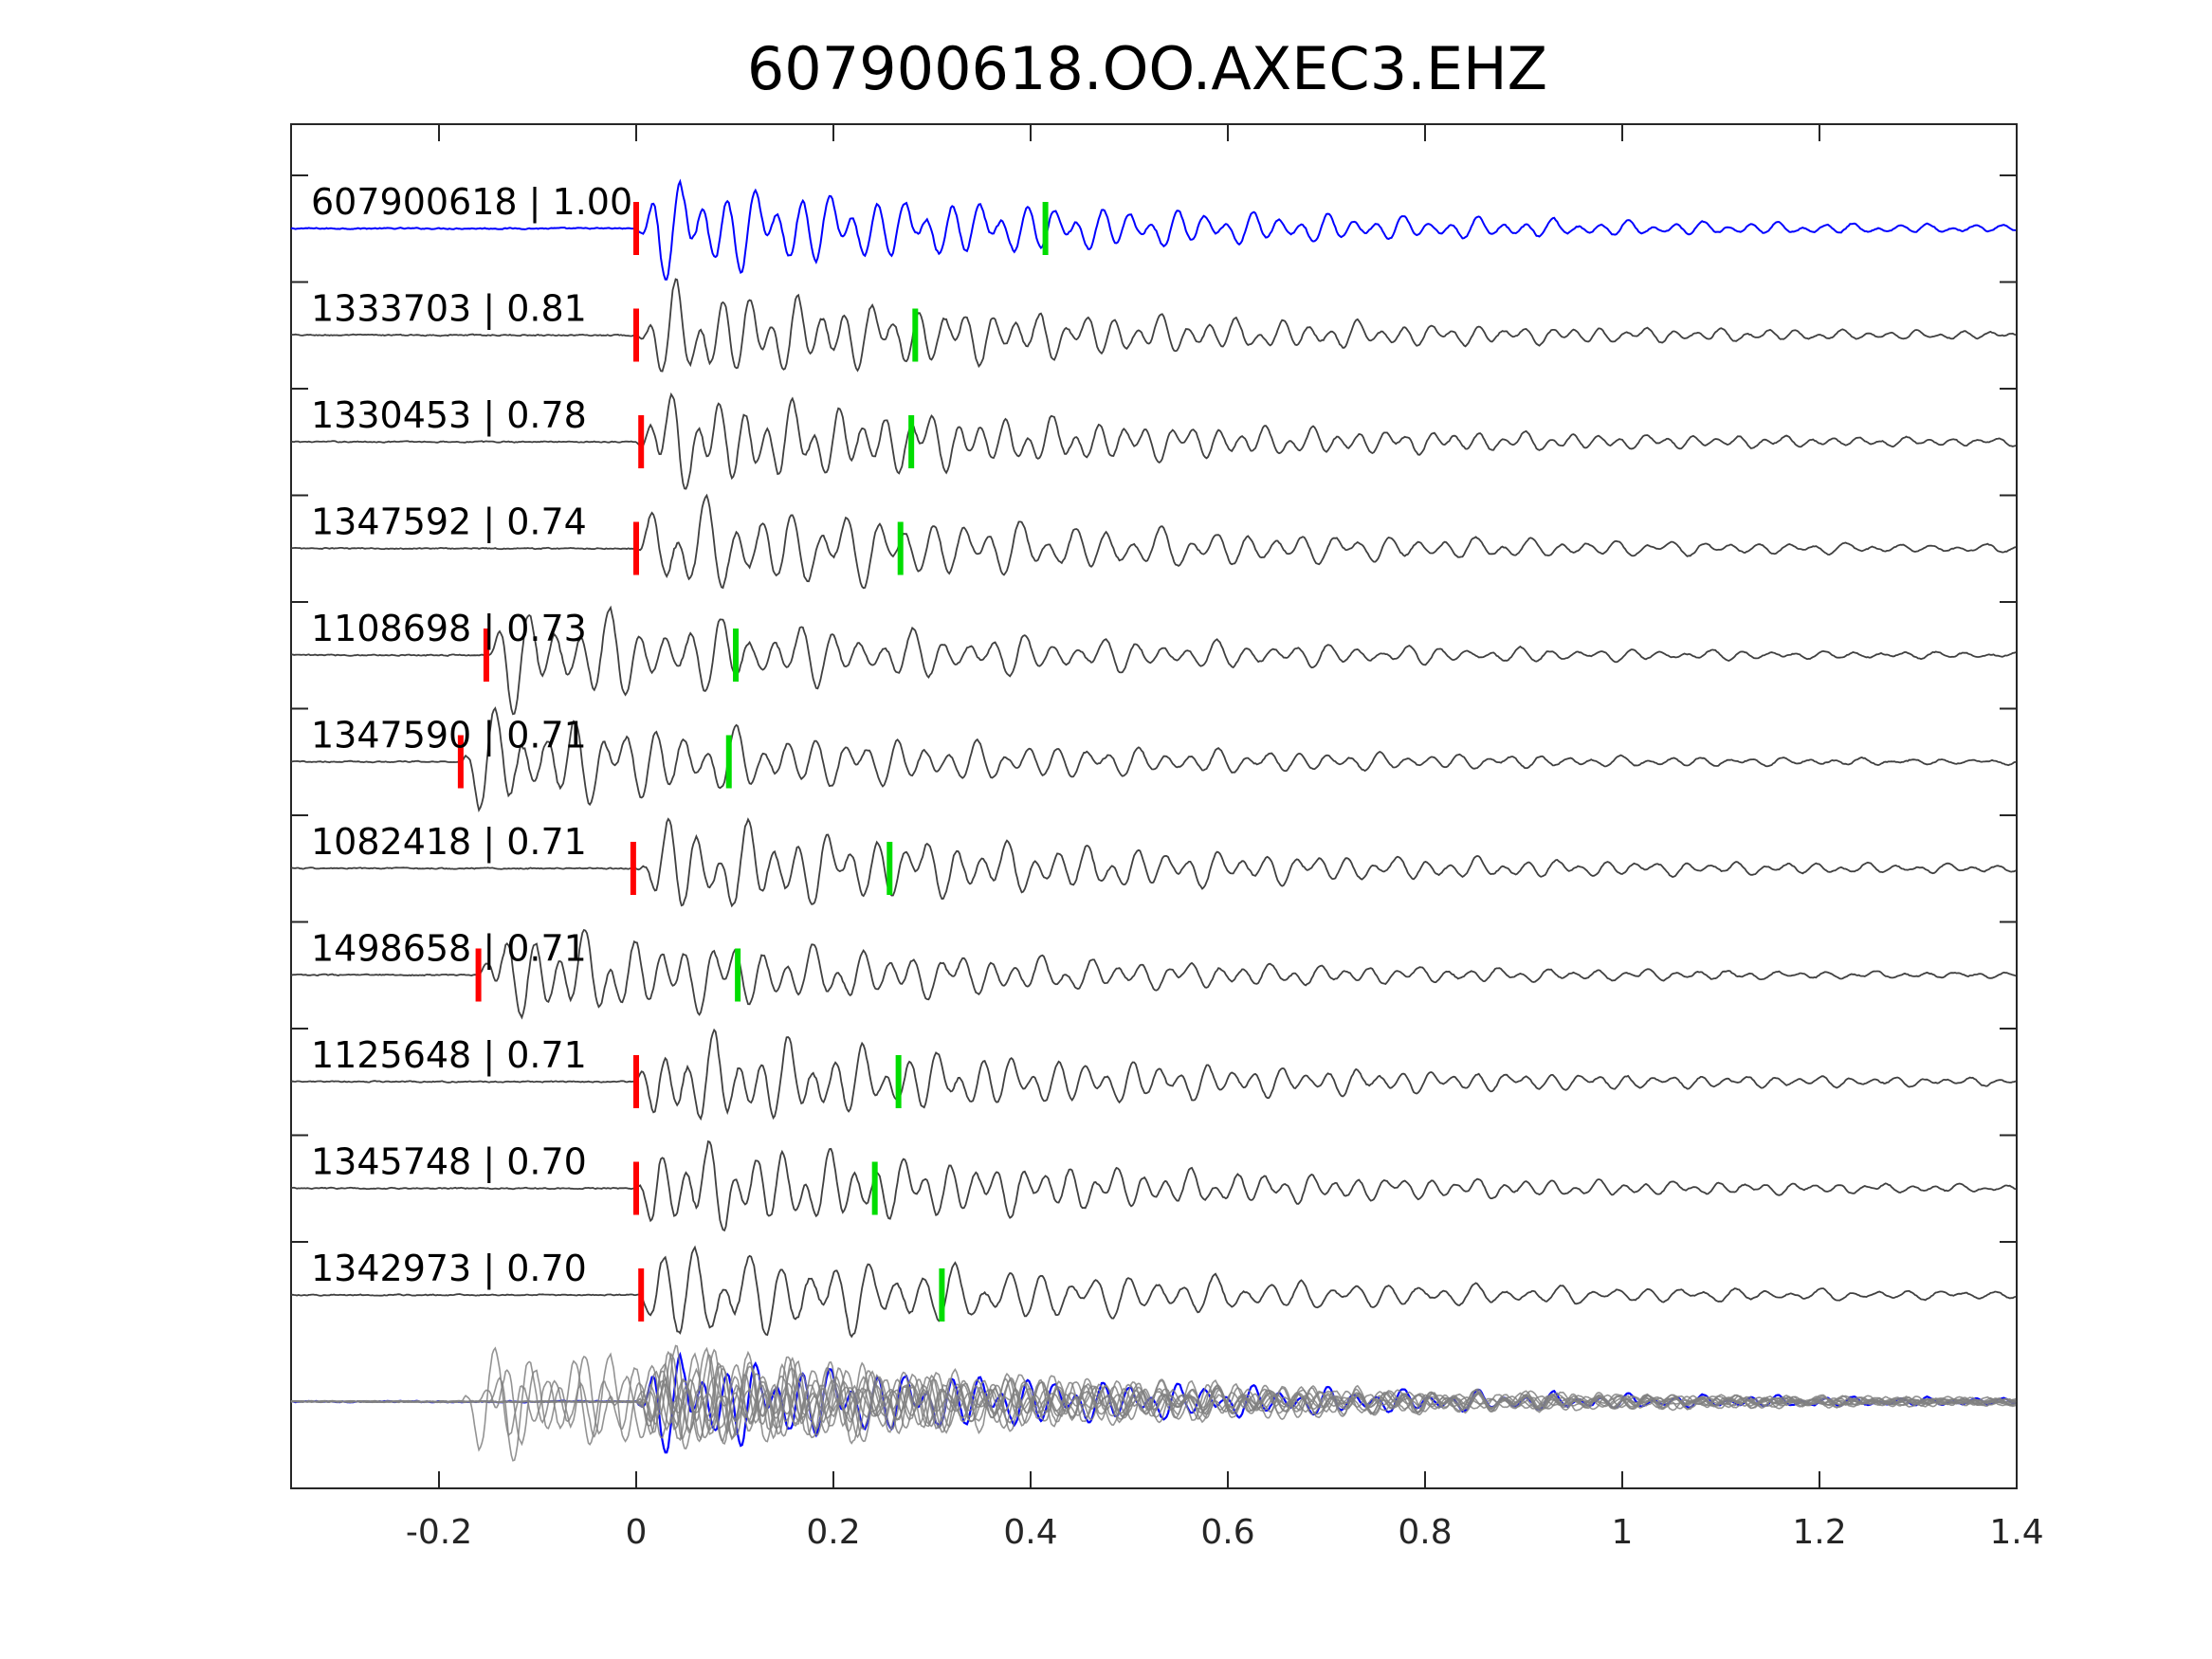 This screenshot has height=1659, width=2212. Describe the element at coordinates (1030, 1532) in the screenshot. I see `x-tick-label: 0.4` at that location.